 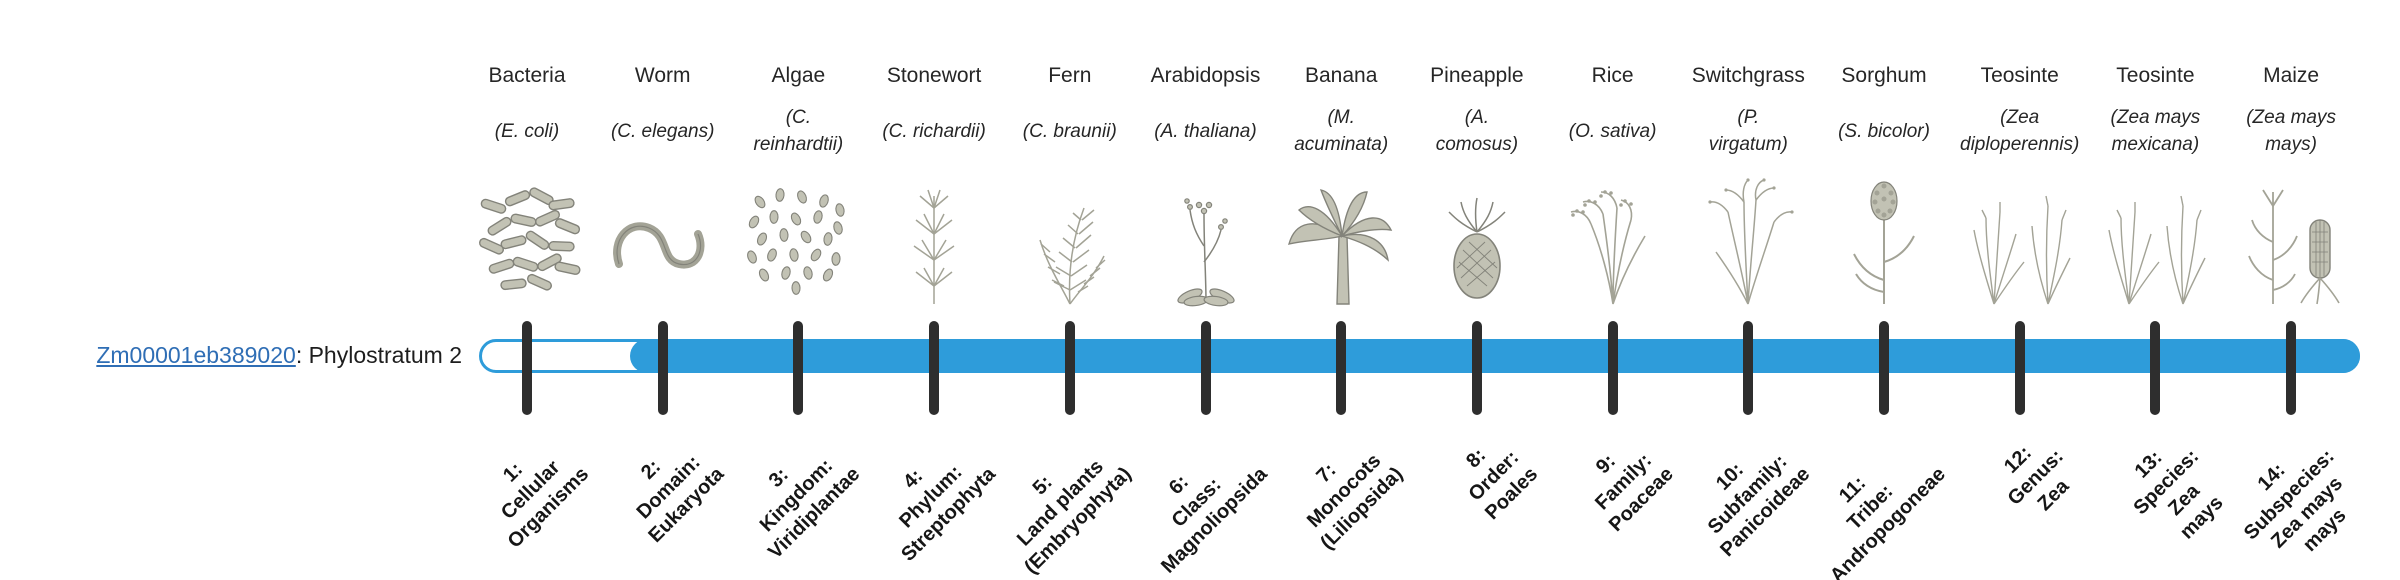 I want to click on phylostratum-stage-label: 14: Subspecies: Zea mays mays, so click(x=2295, y=501).